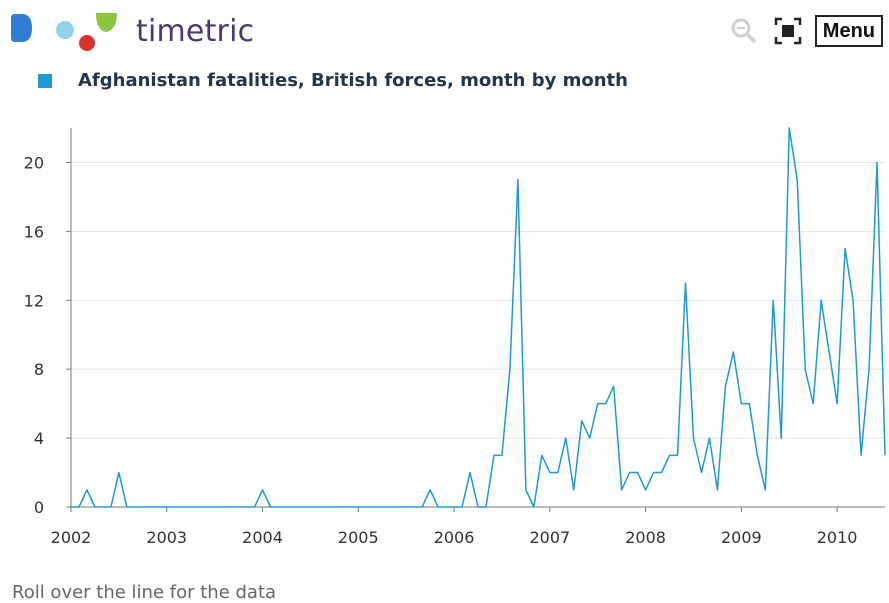 The image size is (889, 603). Describe the element at coordinates (741, 537) in the screenshot. I see `x-tick-label: 2009` at that location.